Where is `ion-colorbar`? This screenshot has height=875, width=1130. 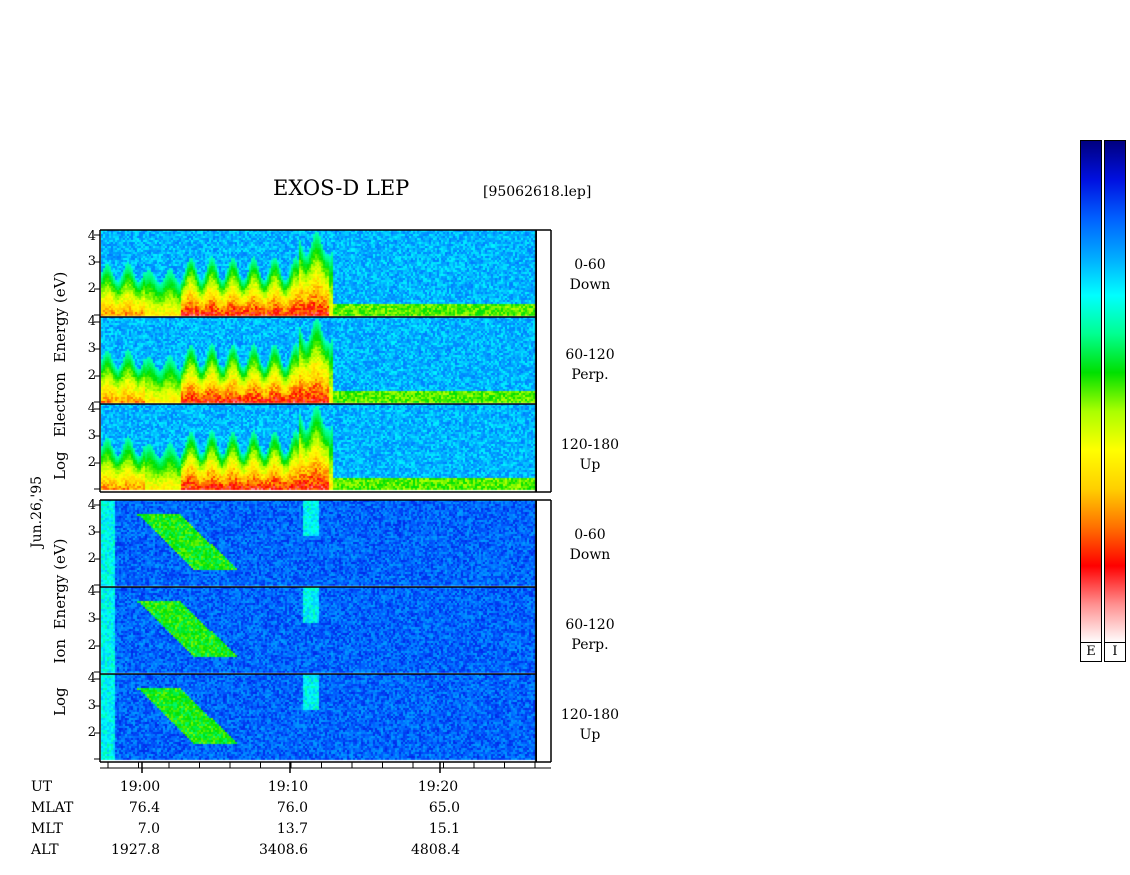 ion-colorbar is located at coordinates (1115, 392).